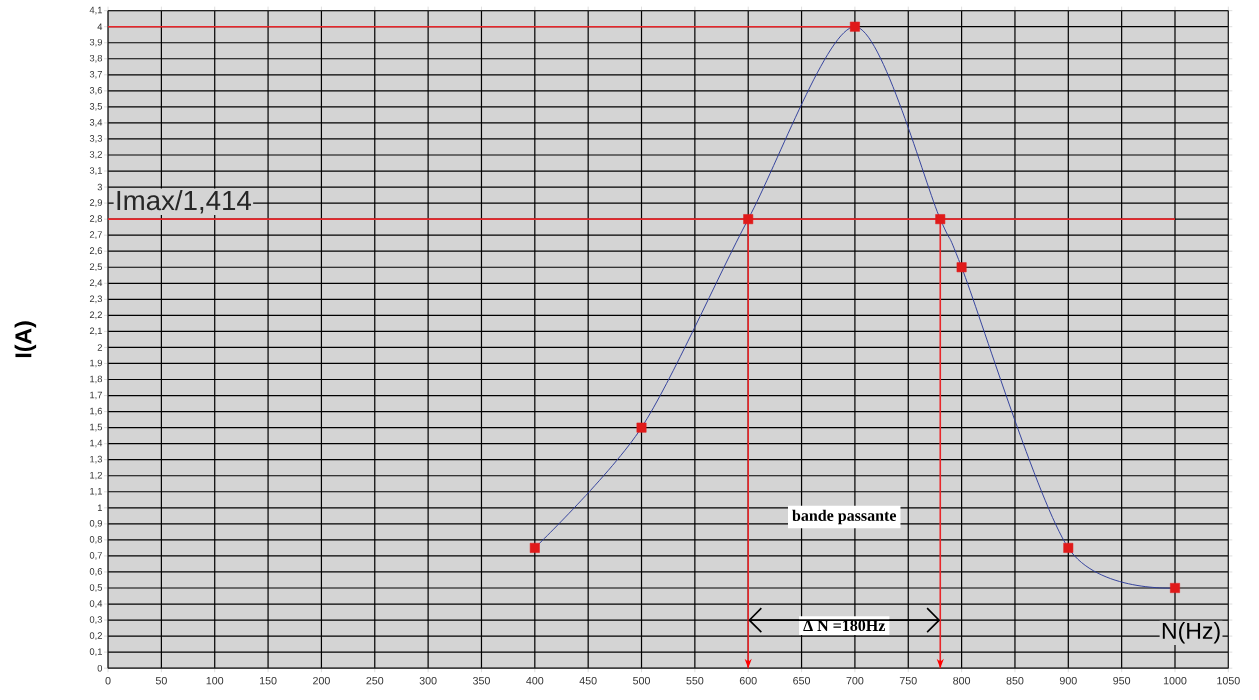 Image resolution: width=1259 pixels, height=700 pixels. I want to click on y-tick-label: 2,4, so click(96, 283).